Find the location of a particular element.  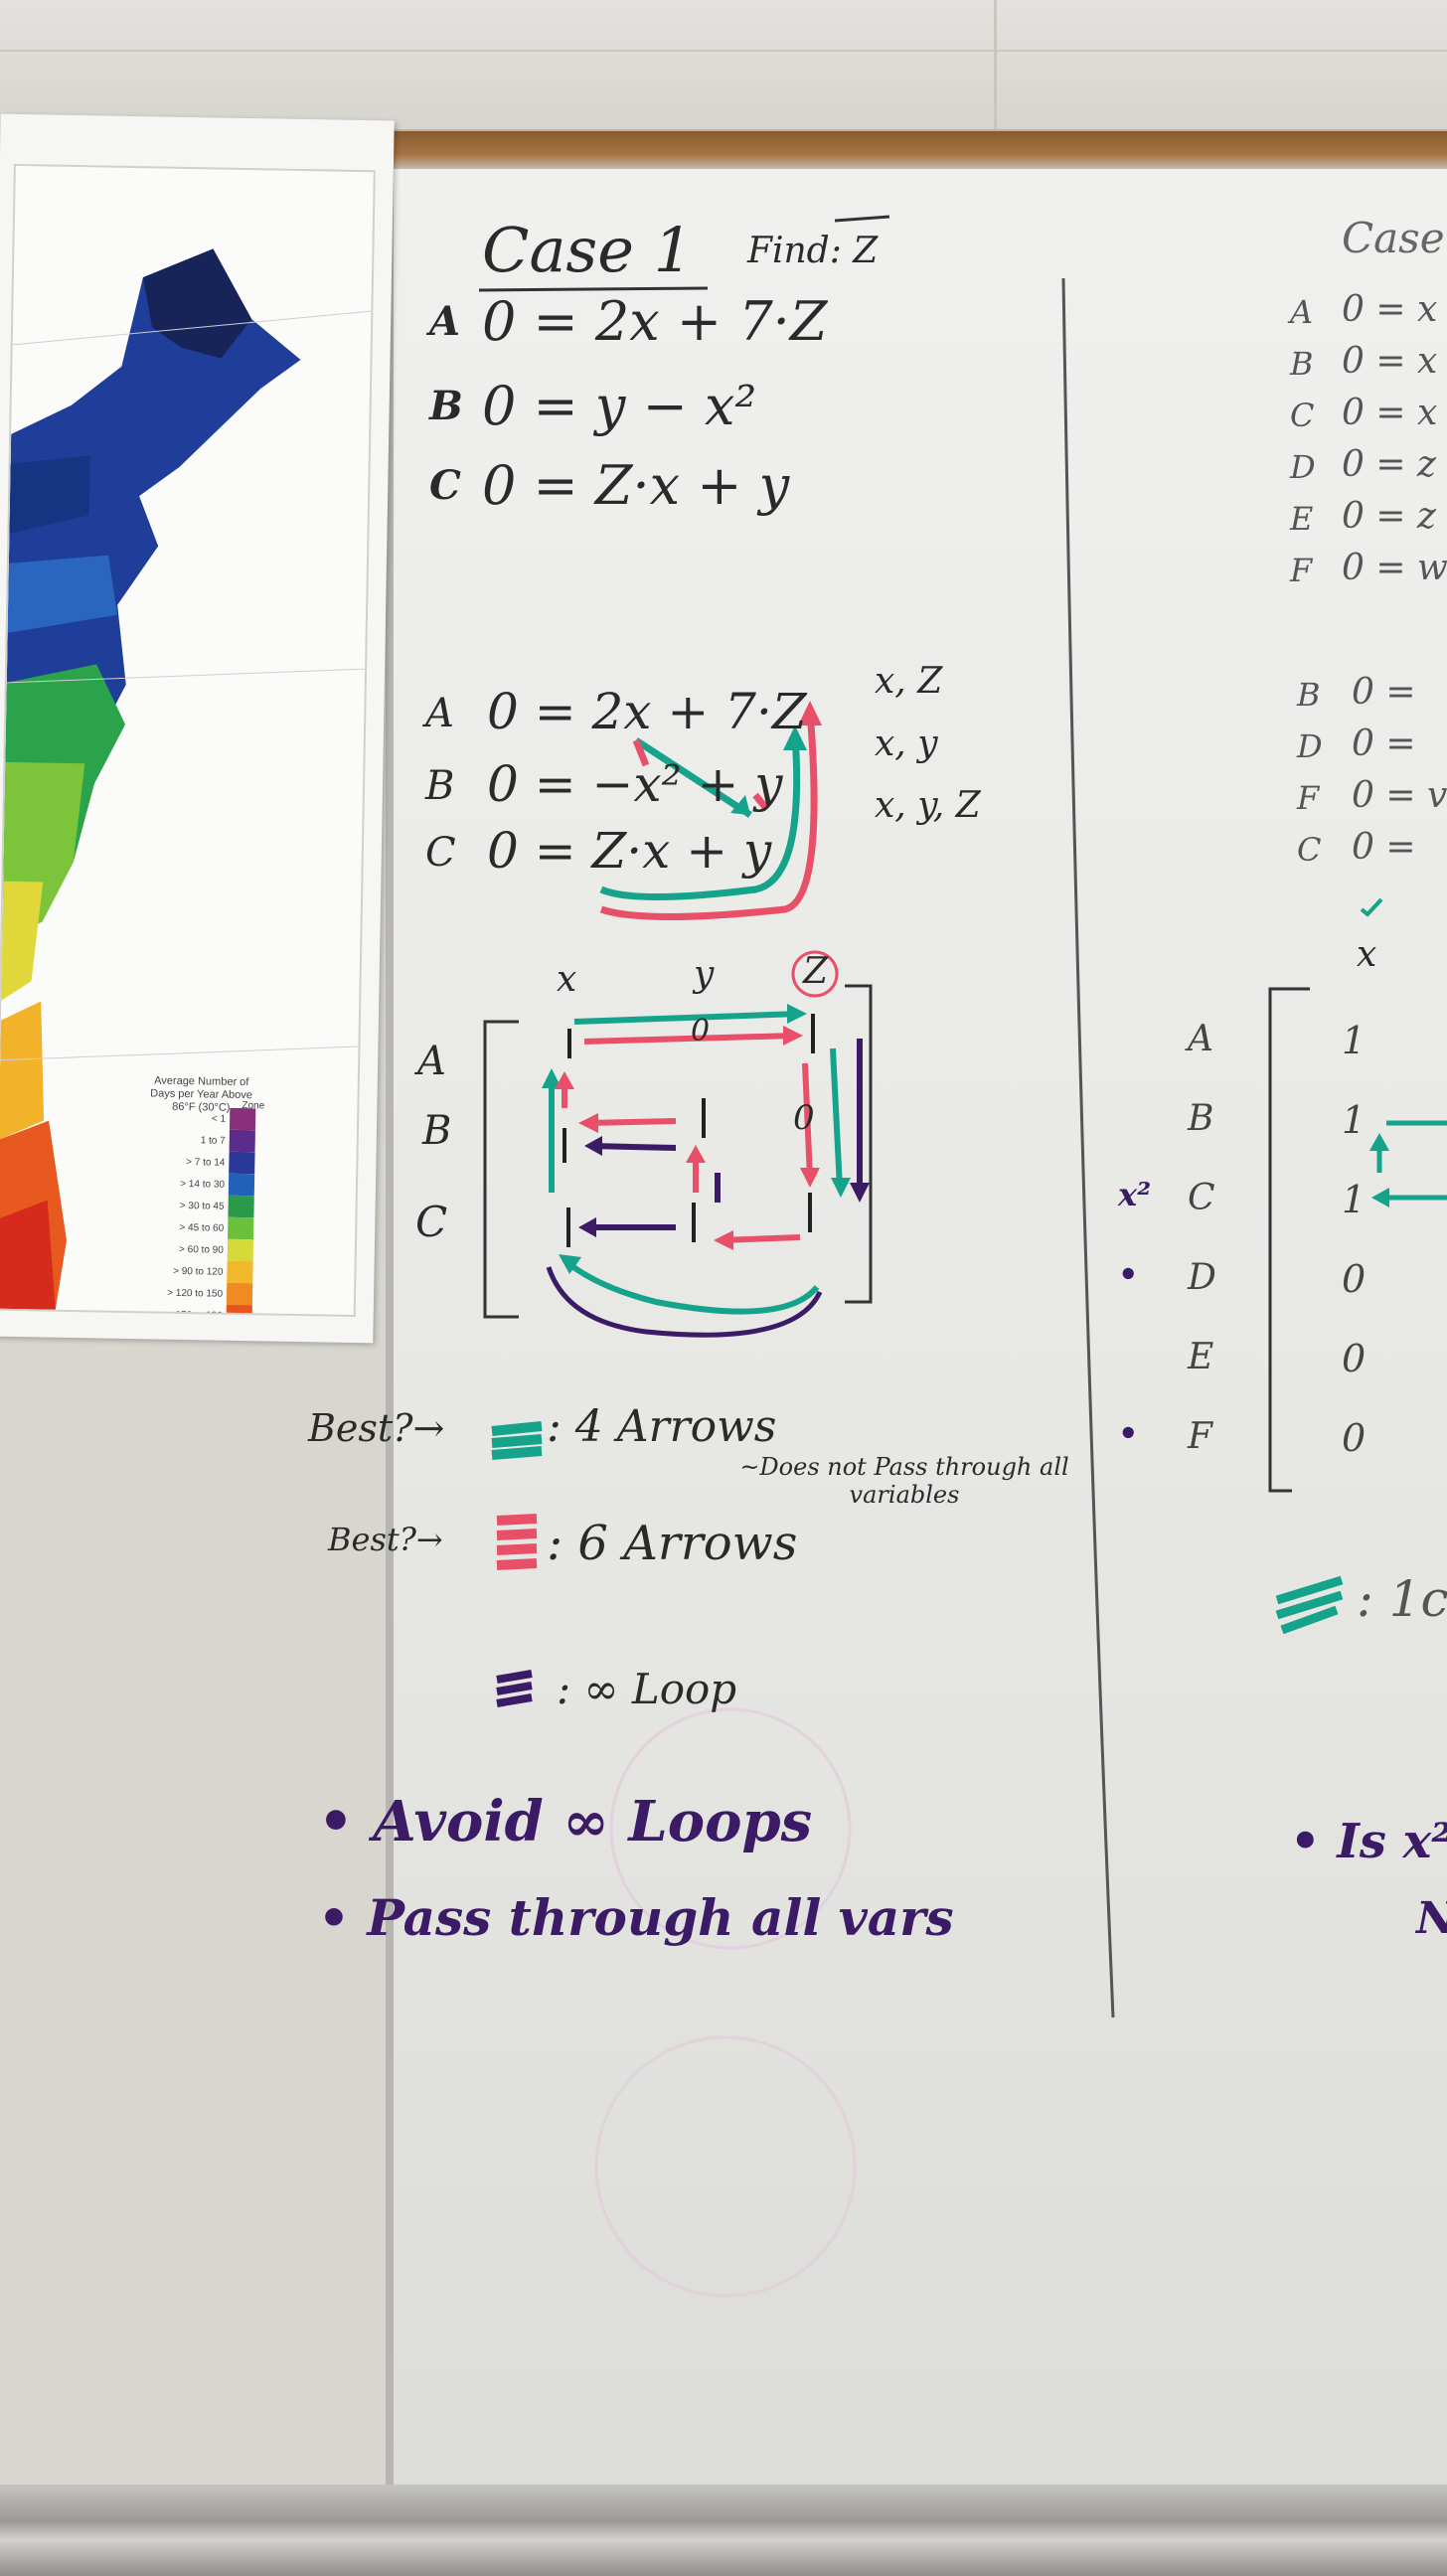

us-east-coast-map is located at coordinates (186, 779).